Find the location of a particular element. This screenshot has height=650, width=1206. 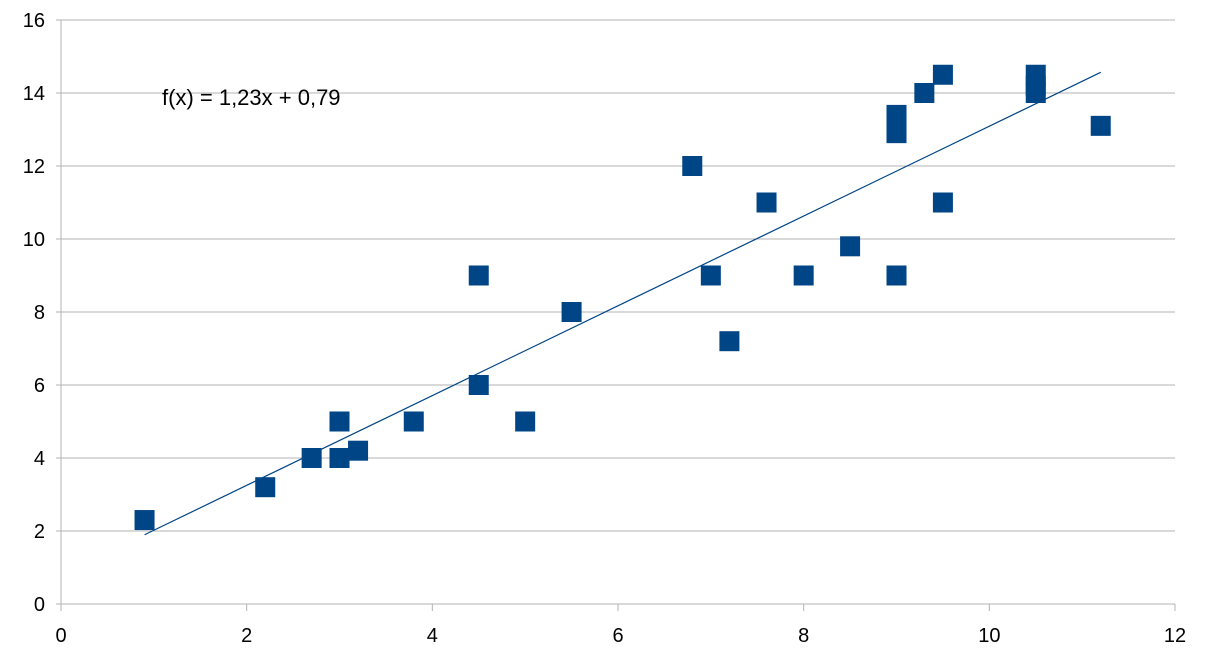

y-tick-label: 6 is located at coordinates (39, 386).